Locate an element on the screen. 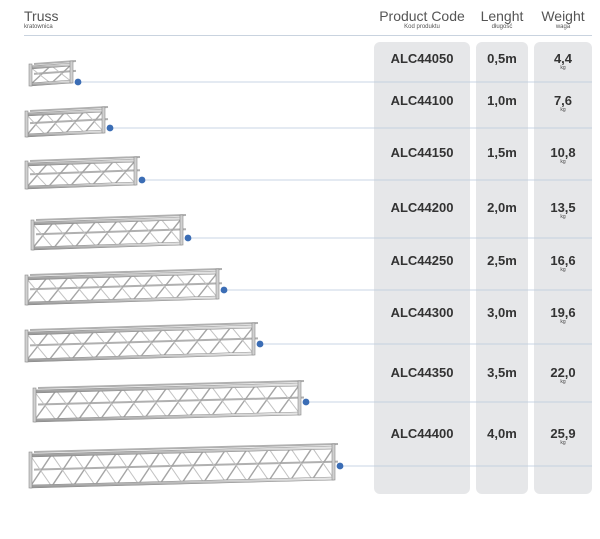 The image size is (600, 539). product-weight-value: 25,9 is located at coordinates (563, 433).